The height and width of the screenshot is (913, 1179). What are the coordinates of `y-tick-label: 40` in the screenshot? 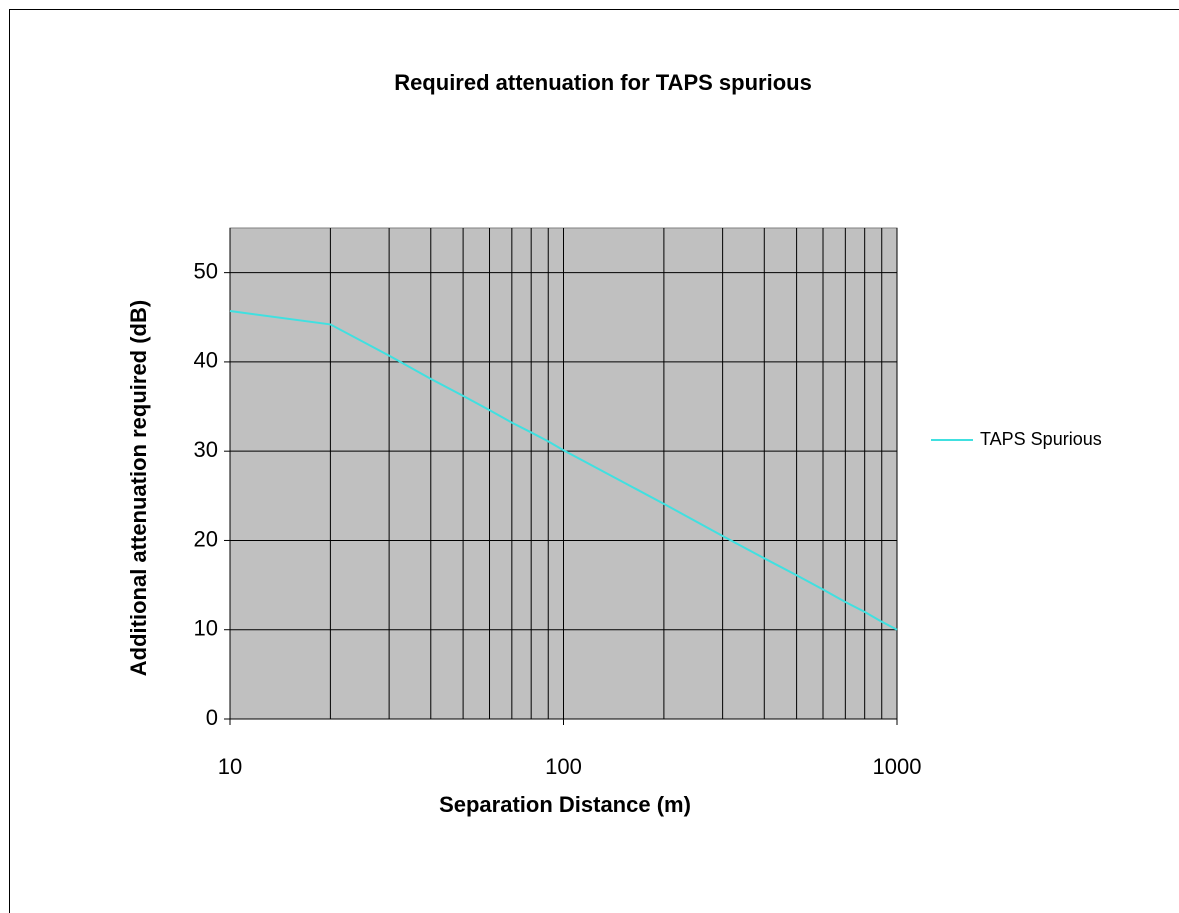 It's located at (206, 360).